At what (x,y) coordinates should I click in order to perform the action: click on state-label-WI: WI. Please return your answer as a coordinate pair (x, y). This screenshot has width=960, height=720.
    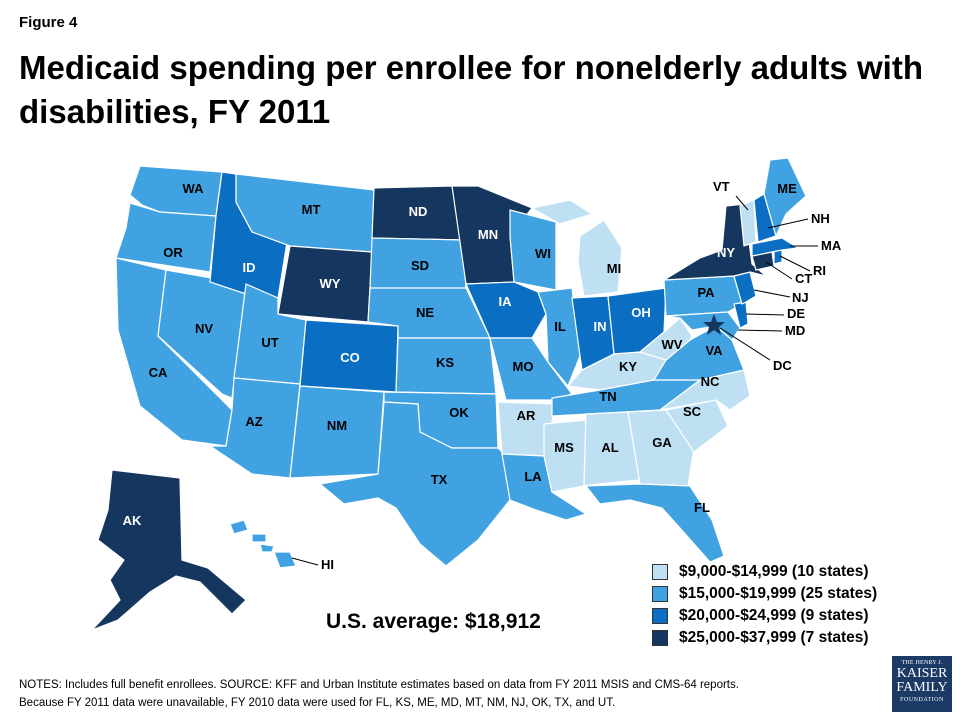
    Looking at the image, I should click on (543, 253).